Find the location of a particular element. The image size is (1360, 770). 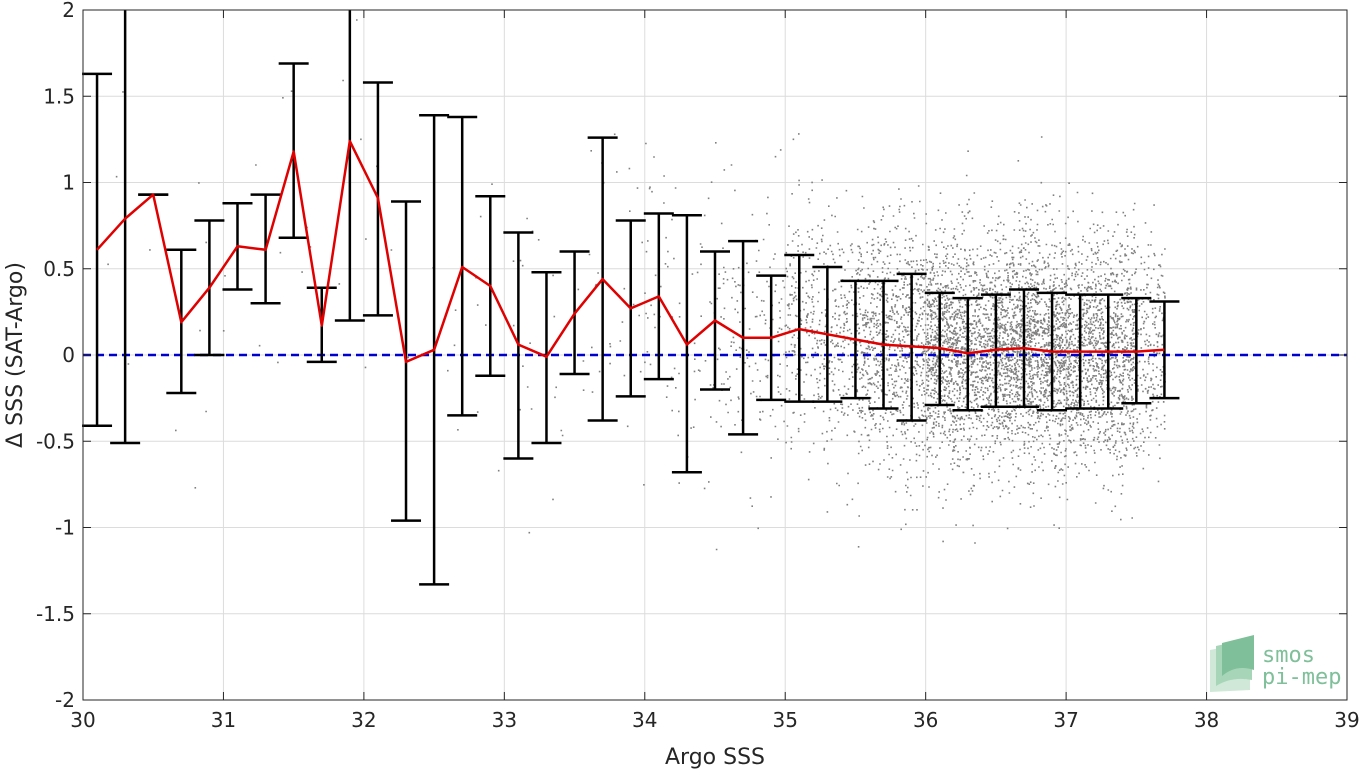

y-tick-label: 0 is located at coordinates (68, 355).